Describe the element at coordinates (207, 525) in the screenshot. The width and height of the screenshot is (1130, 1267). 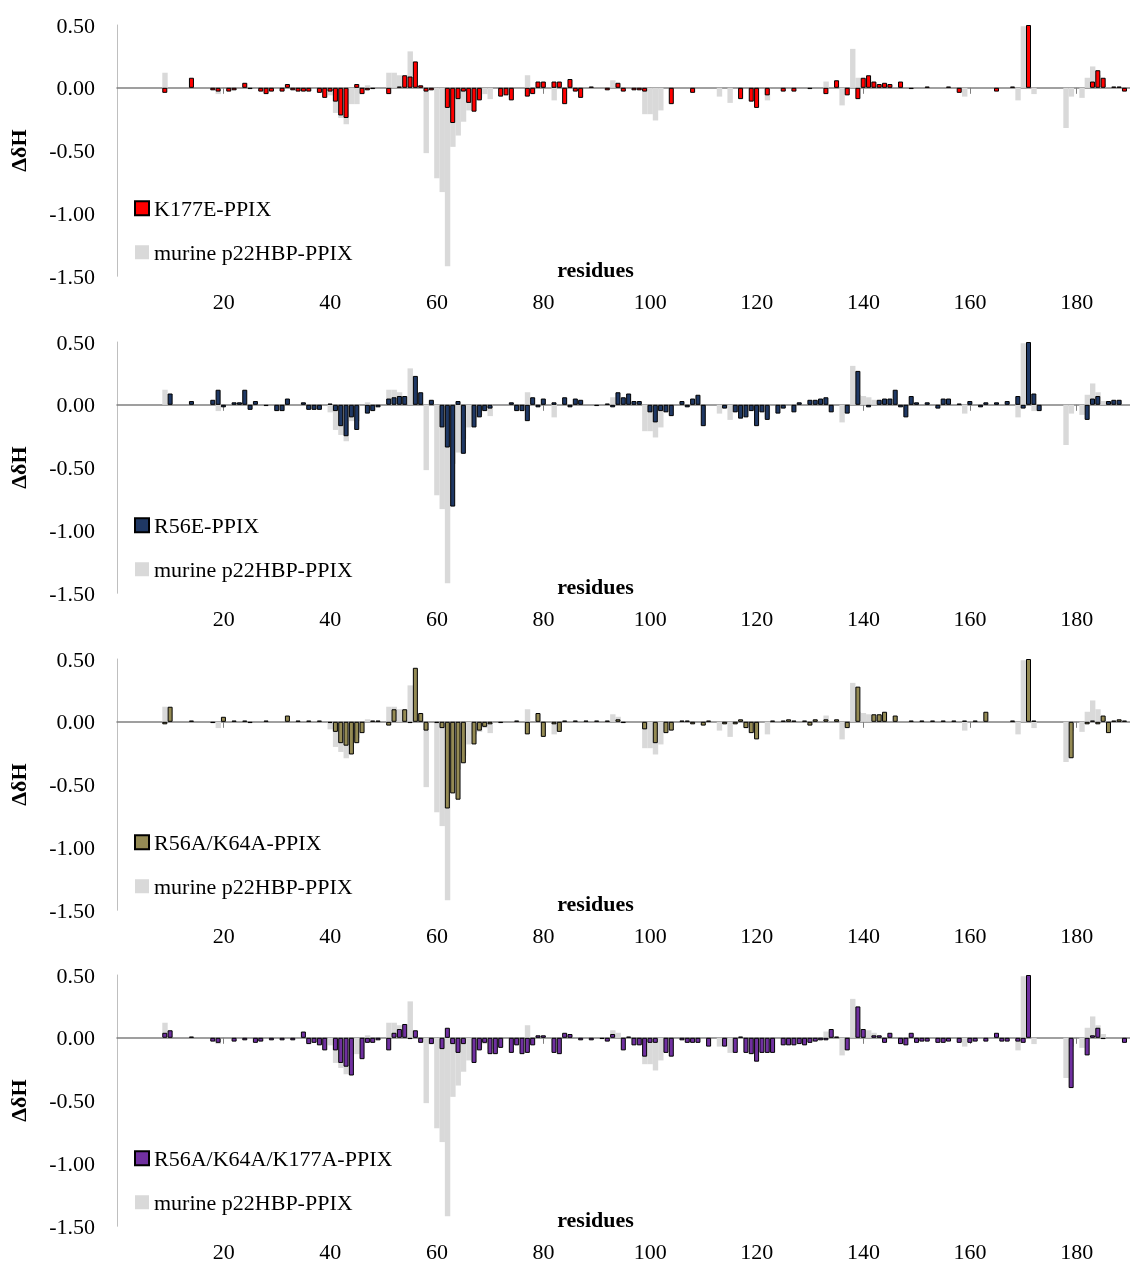
I see `legend-label: R56E-PPIX` at that location.